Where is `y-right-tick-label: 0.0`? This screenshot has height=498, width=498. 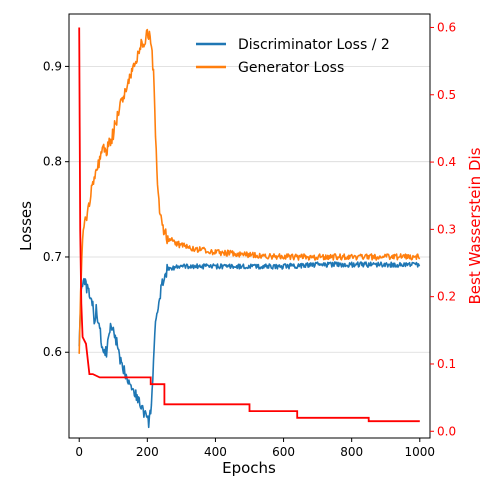
y-right-tick-label: 0.0 is located at coordinates (446, 431).